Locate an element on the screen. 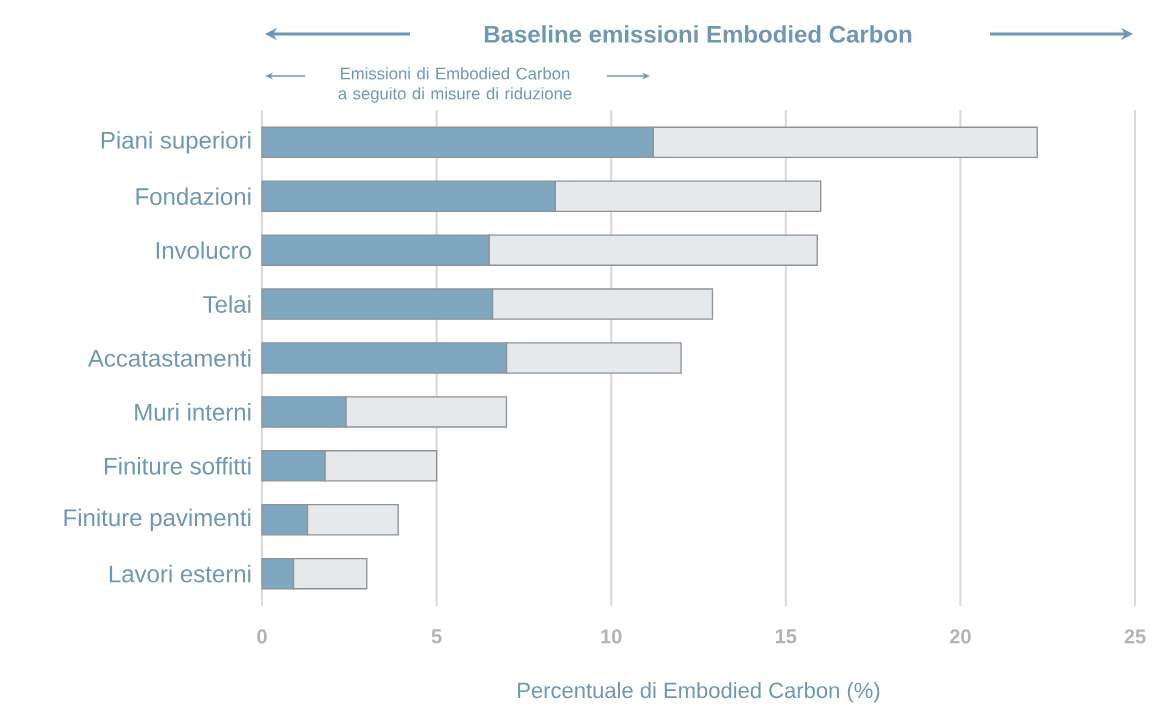 This screenshot has width=1153, height=724. y-tick-label: Accatastamenti is located at coordinates (169, 358).